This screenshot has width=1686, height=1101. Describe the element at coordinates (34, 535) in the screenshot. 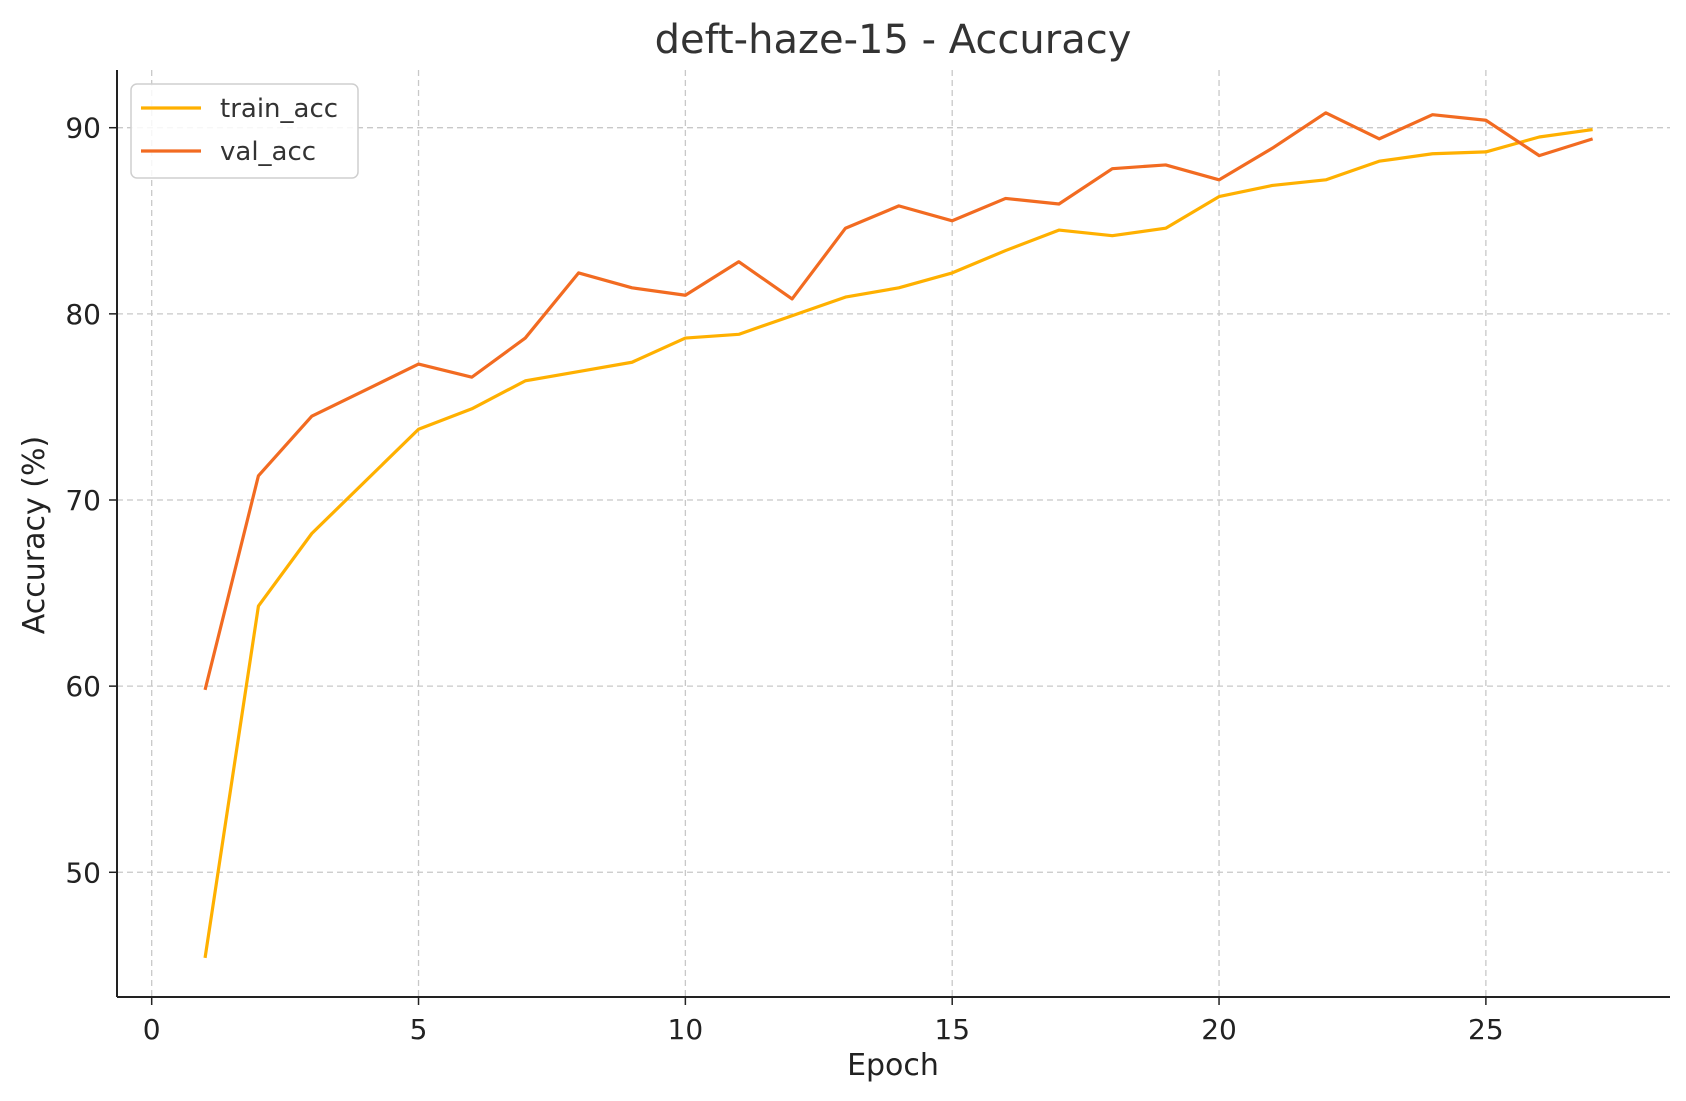

I see `y-axis-label: Accuracy (%)` at that location.